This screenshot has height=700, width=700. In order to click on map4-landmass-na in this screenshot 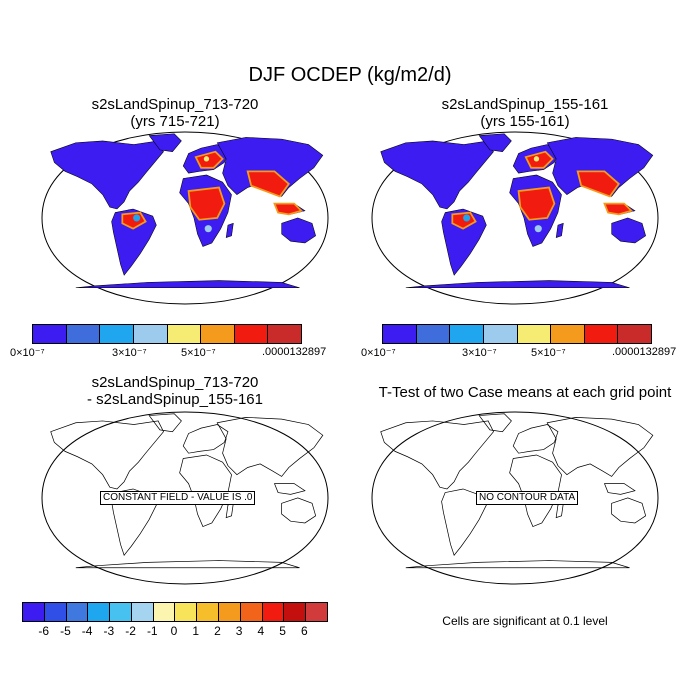, I will do `click(437, 455)`.